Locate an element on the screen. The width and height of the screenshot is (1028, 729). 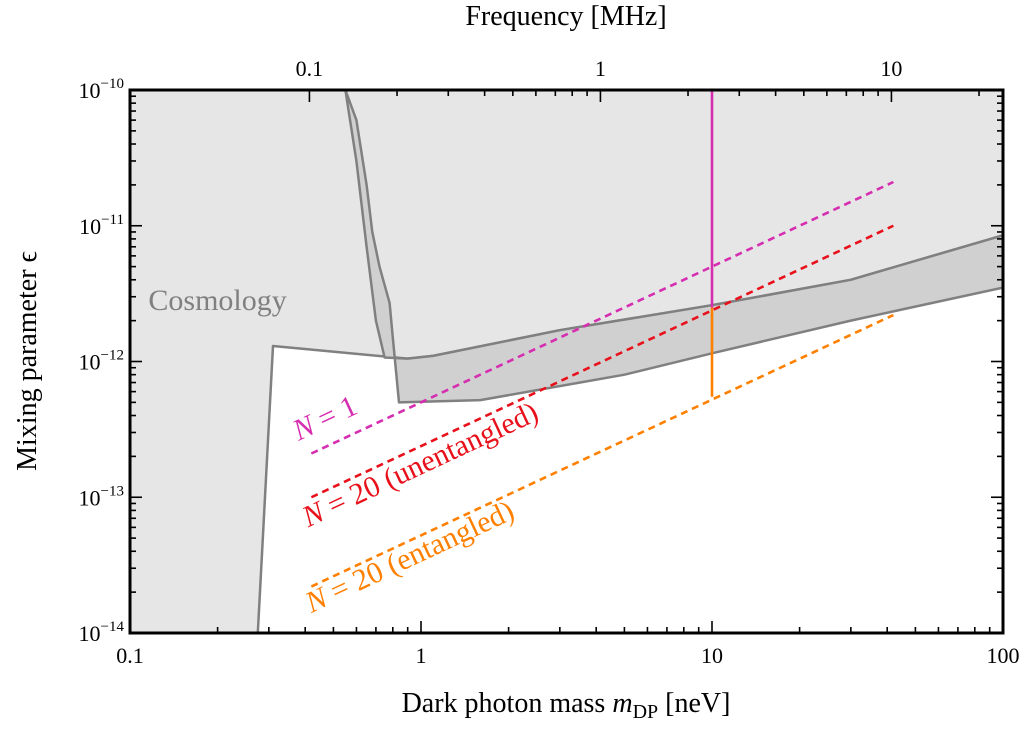
y-tick-label: 10−14 is located at coordinates (102, 632).